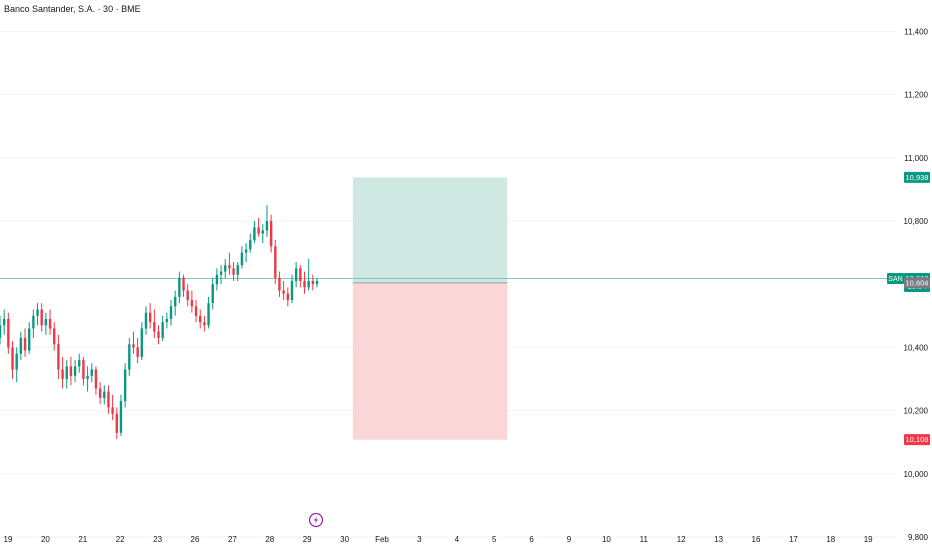 The height and width of the screenshot is (550, 932). I want to click on position-zones, so click(430, 308).